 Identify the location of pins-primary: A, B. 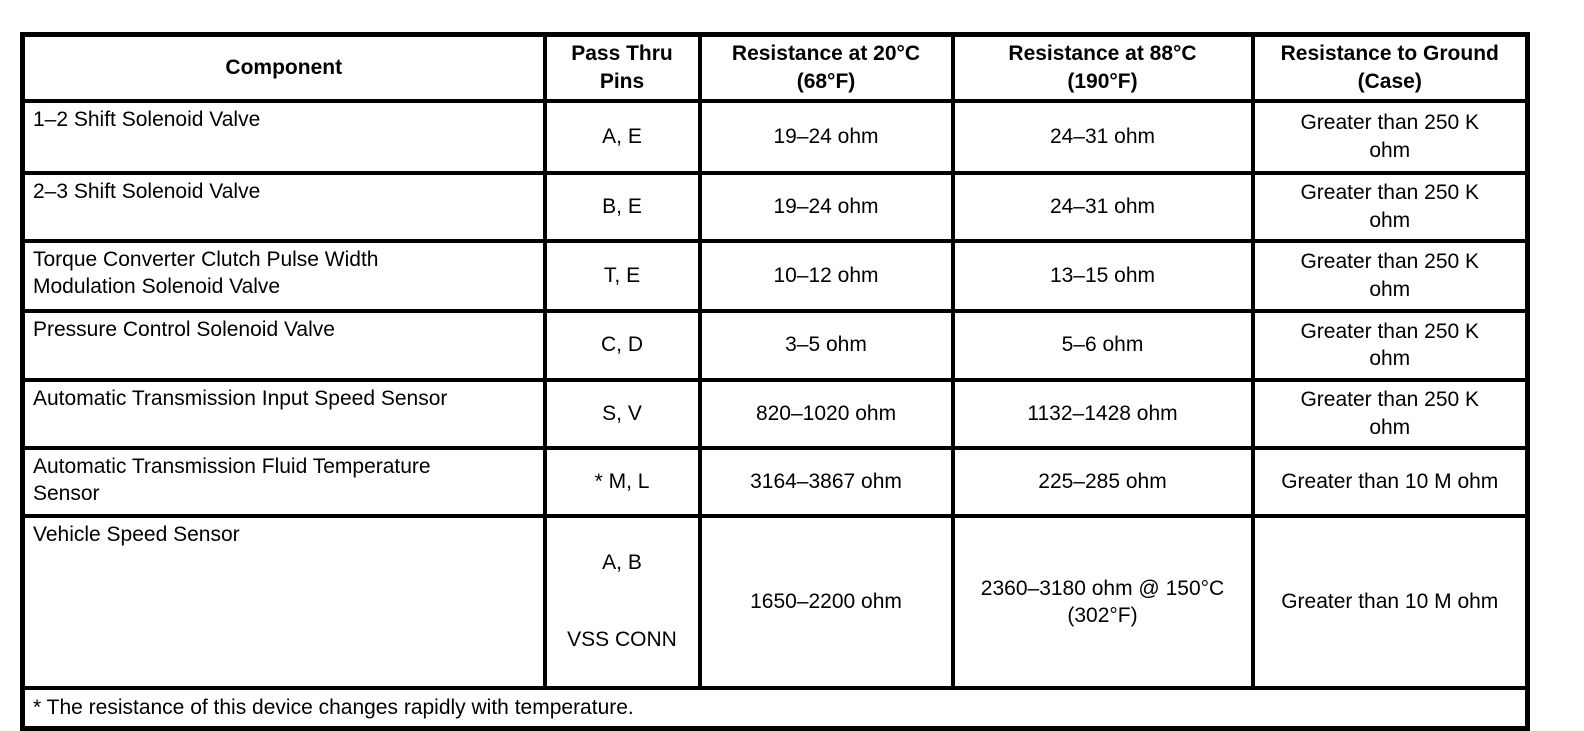
(622, 562).